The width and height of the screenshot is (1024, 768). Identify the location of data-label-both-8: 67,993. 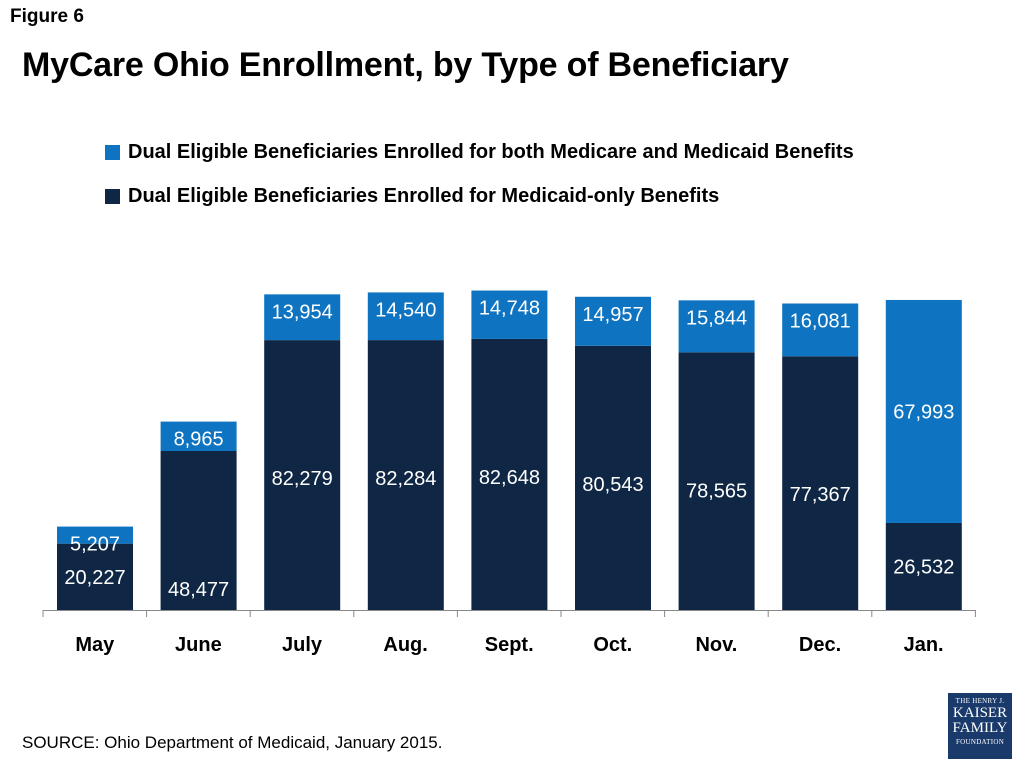
(923, 412).